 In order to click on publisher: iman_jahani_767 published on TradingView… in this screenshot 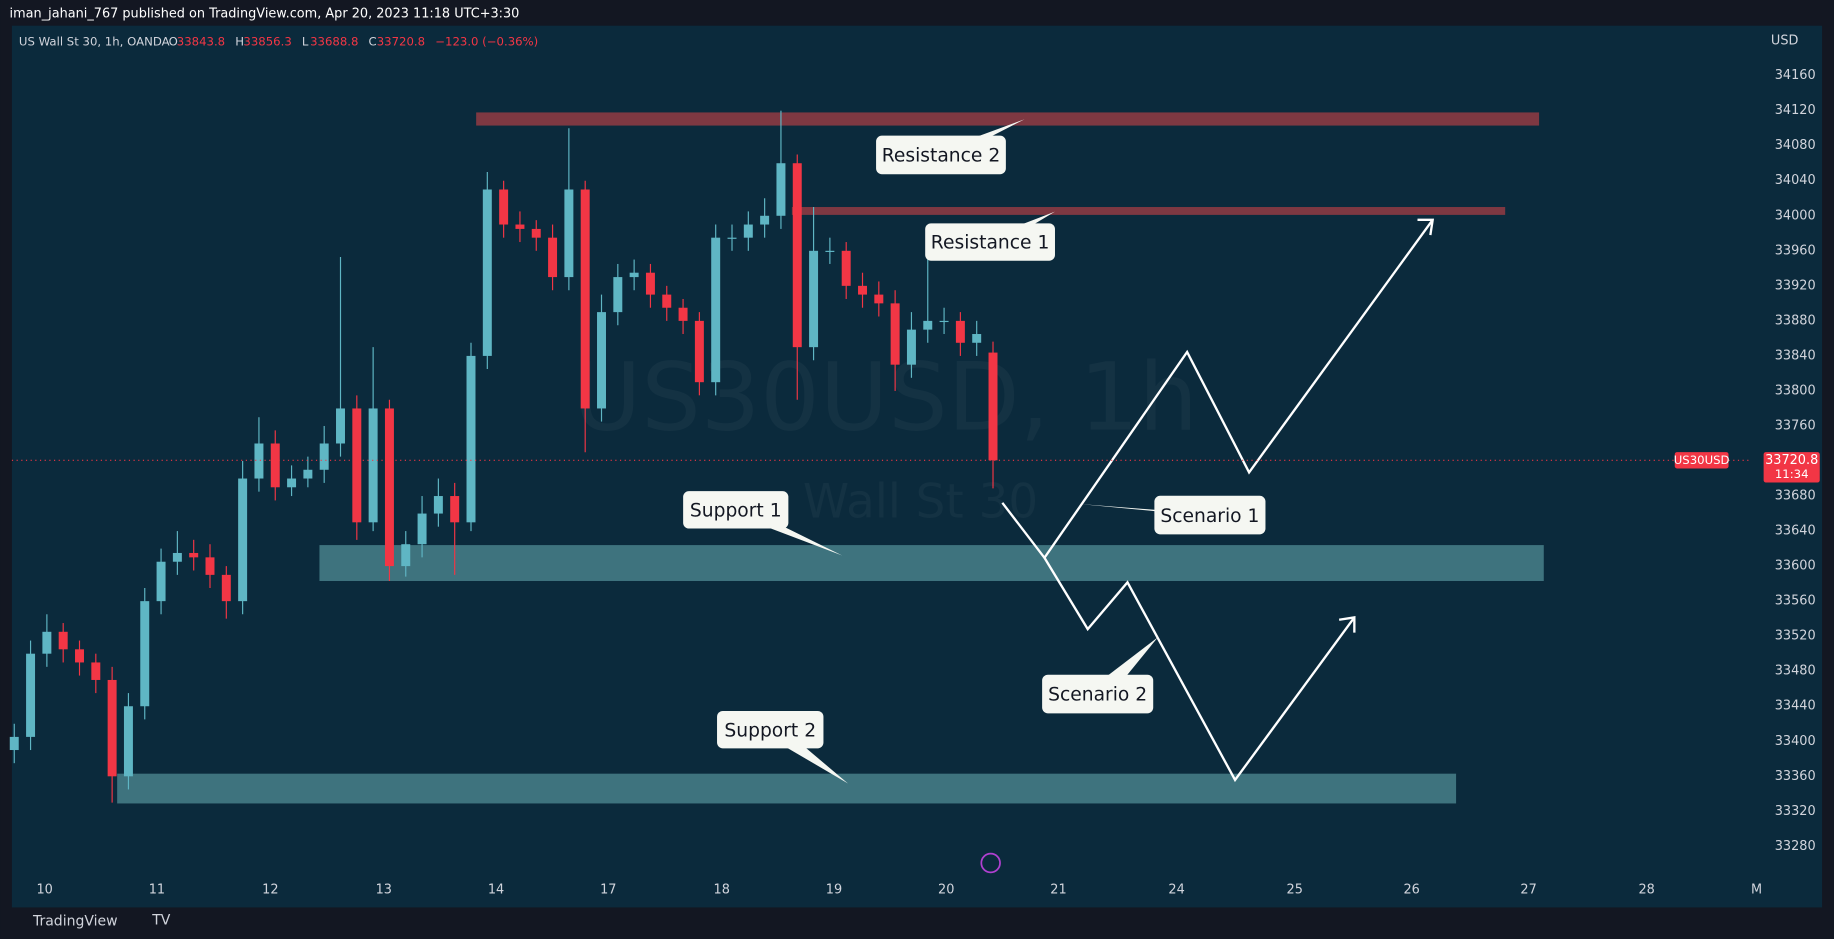, I will do `click(265, 14)`.